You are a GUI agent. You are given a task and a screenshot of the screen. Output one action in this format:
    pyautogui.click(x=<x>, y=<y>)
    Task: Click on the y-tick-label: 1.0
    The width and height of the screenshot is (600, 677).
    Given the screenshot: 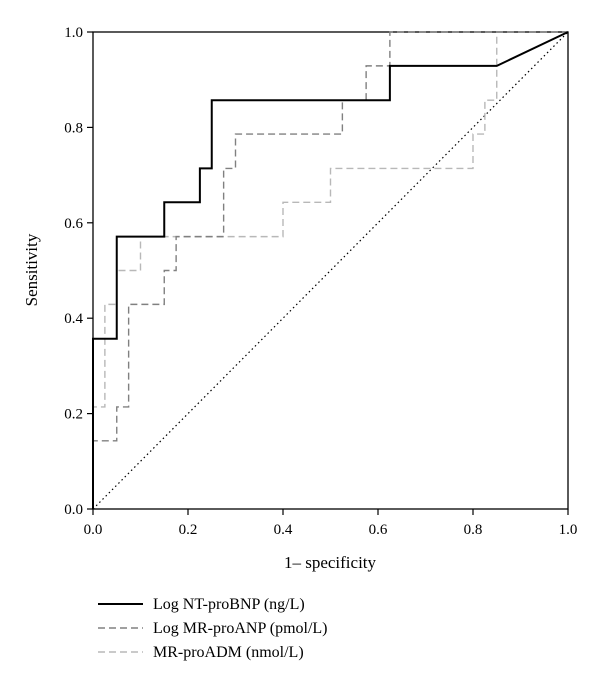 What is the action you would take?
    pyautogui.click(x=73, y=33)
    